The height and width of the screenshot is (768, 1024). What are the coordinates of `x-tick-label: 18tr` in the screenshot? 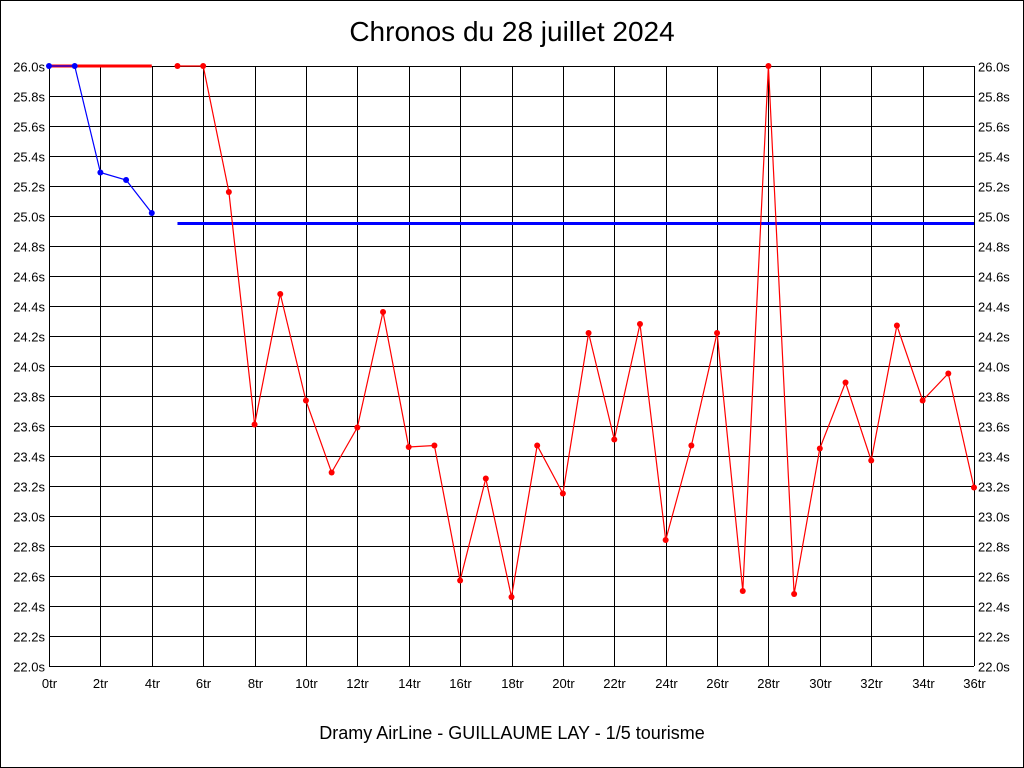 It's located at (512, 683).